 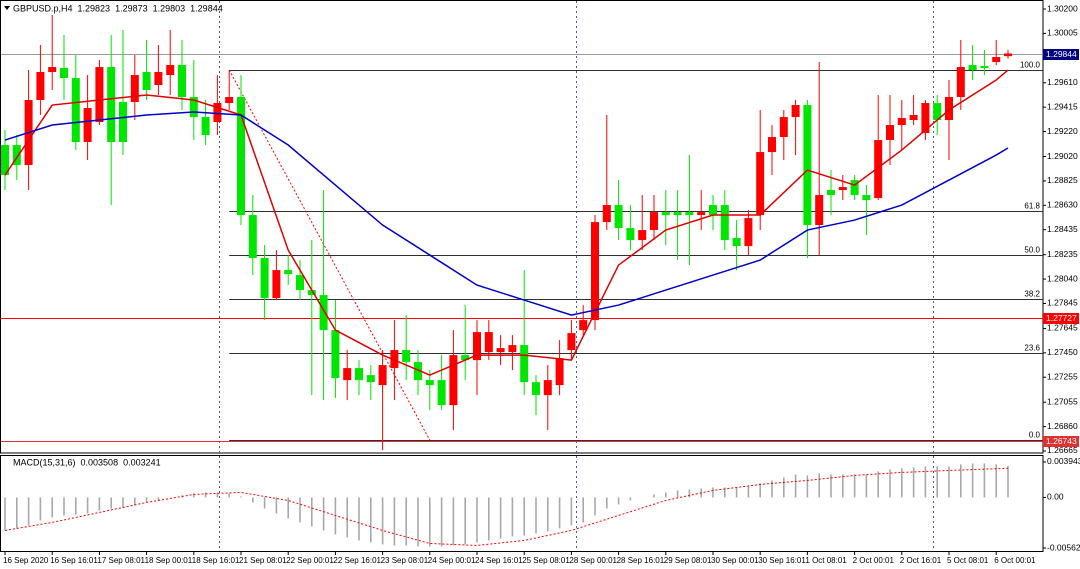 I want to click on y-tick-label: 1.29020, so click(x=1062, y=156).